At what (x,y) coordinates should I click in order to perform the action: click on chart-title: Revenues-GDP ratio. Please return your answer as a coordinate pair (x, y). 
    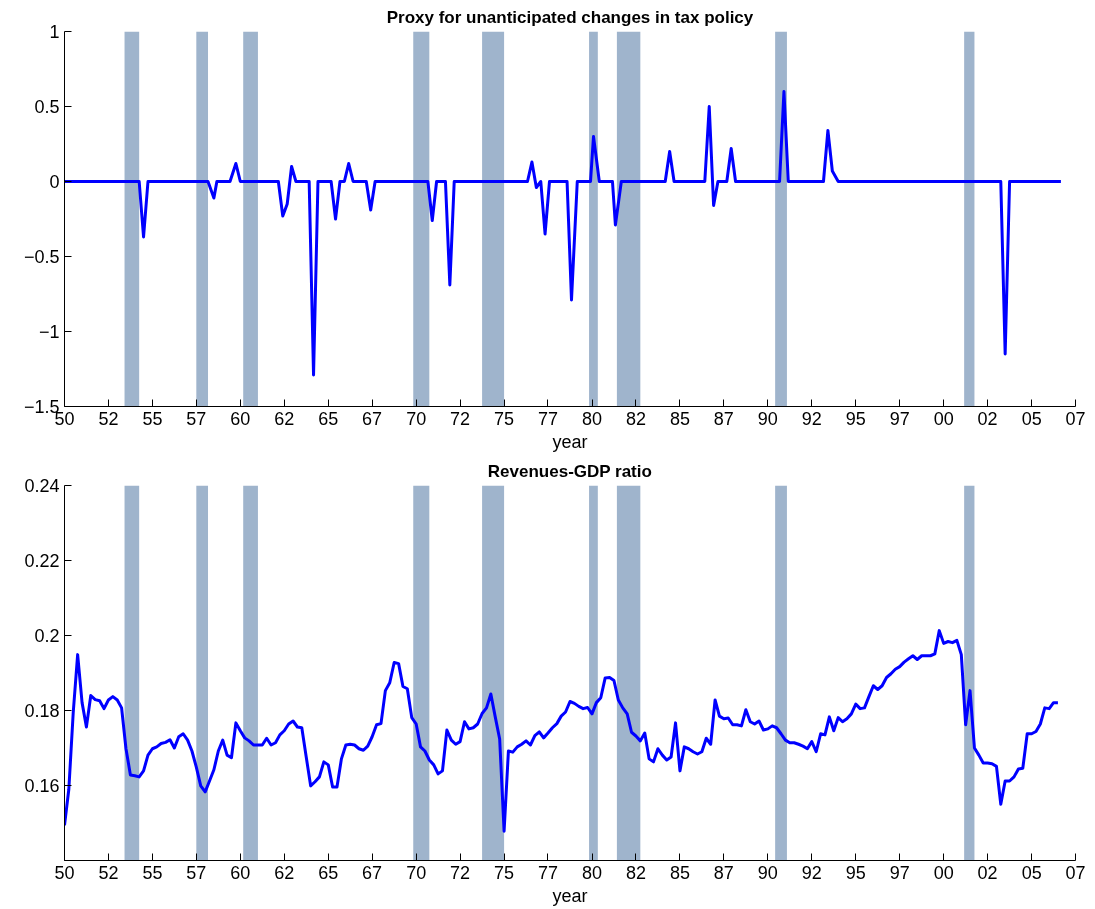
    Looking at the image, I should click on (569, 471).